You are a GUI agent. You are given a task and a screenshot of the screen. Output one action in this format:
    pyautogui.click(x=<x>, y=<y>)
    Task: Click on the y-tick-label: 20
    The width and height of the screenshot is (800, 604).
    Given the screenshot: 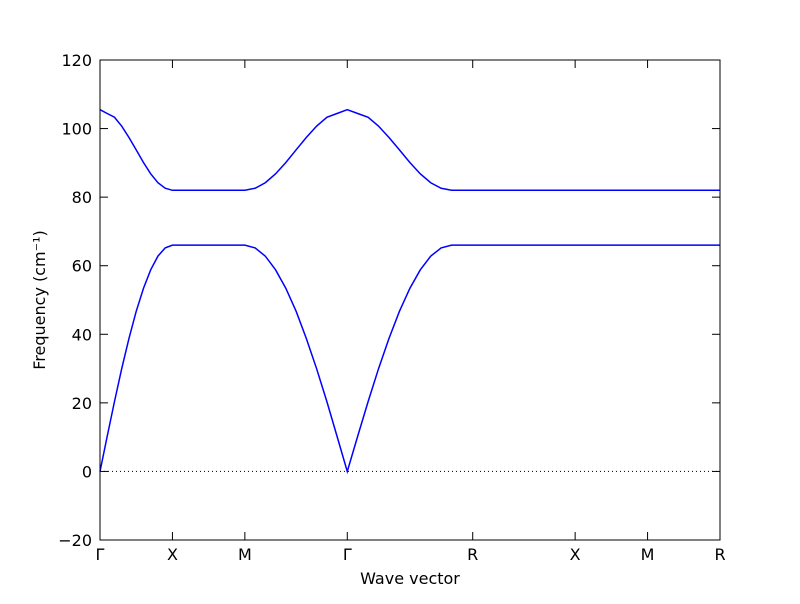 What is the action you would take?
    pyautogui.click(x=82, y=403)
    